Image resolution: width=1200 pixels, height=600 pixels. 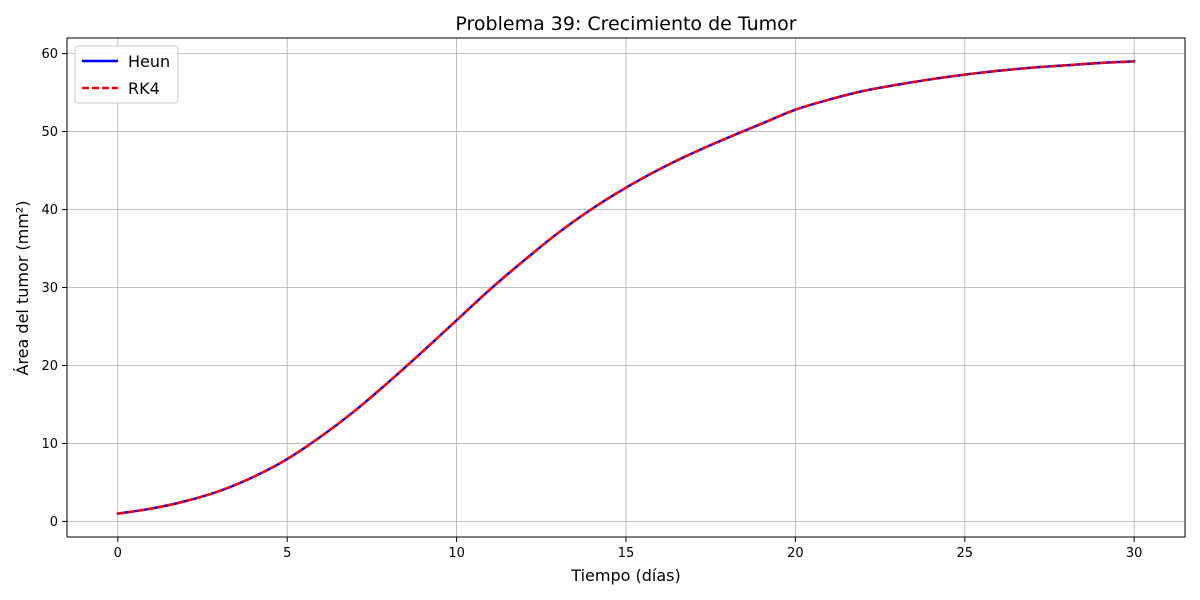 What do you see at coordinates (625, 575) in the screenshot?
I see `x-axis-title: Tiempo (días)` at bounding box center [625, 575].